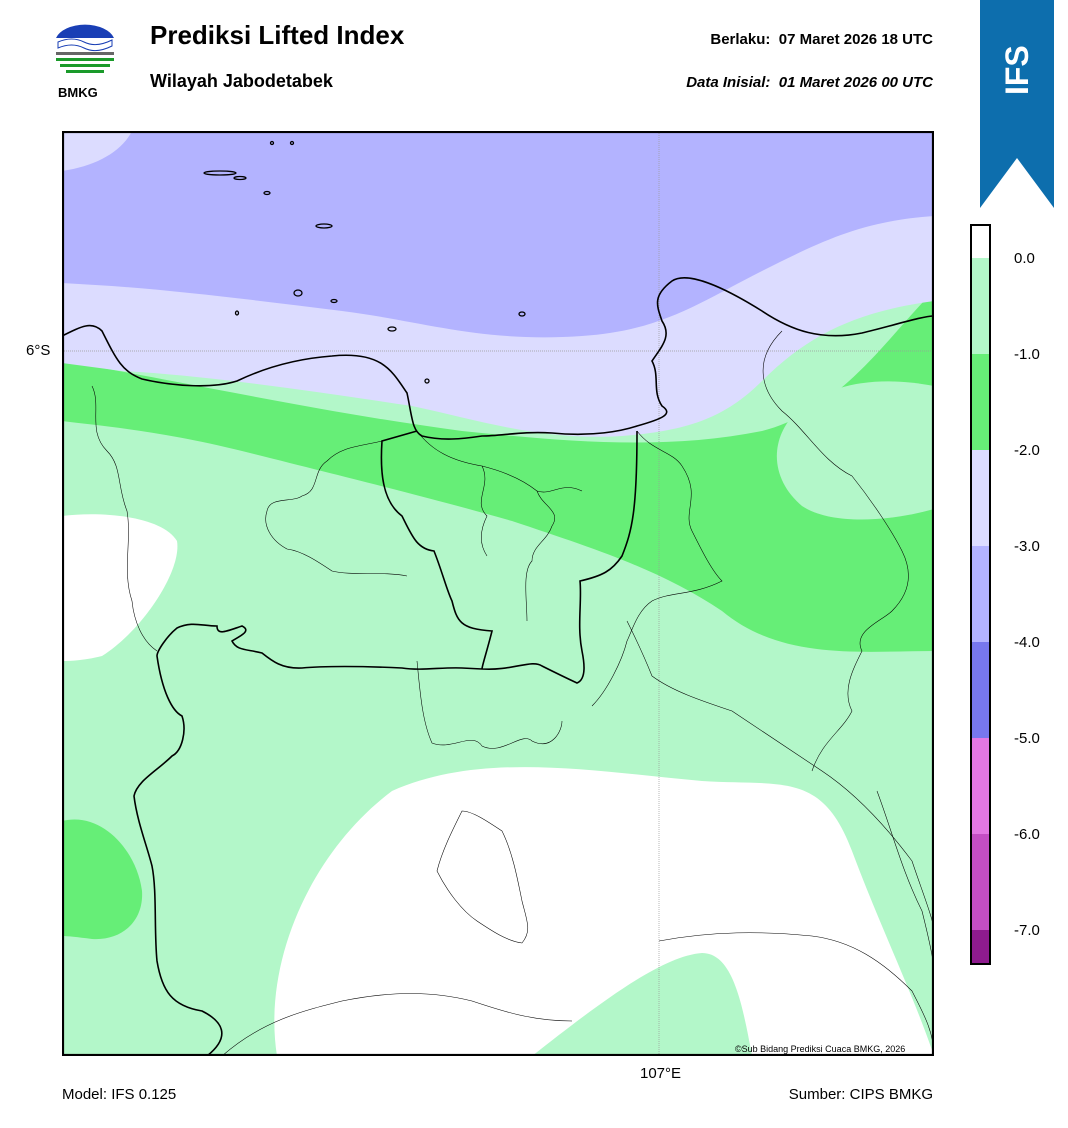  I want to click on colorbar-tick-4: -4.0, so click(1027, 642).